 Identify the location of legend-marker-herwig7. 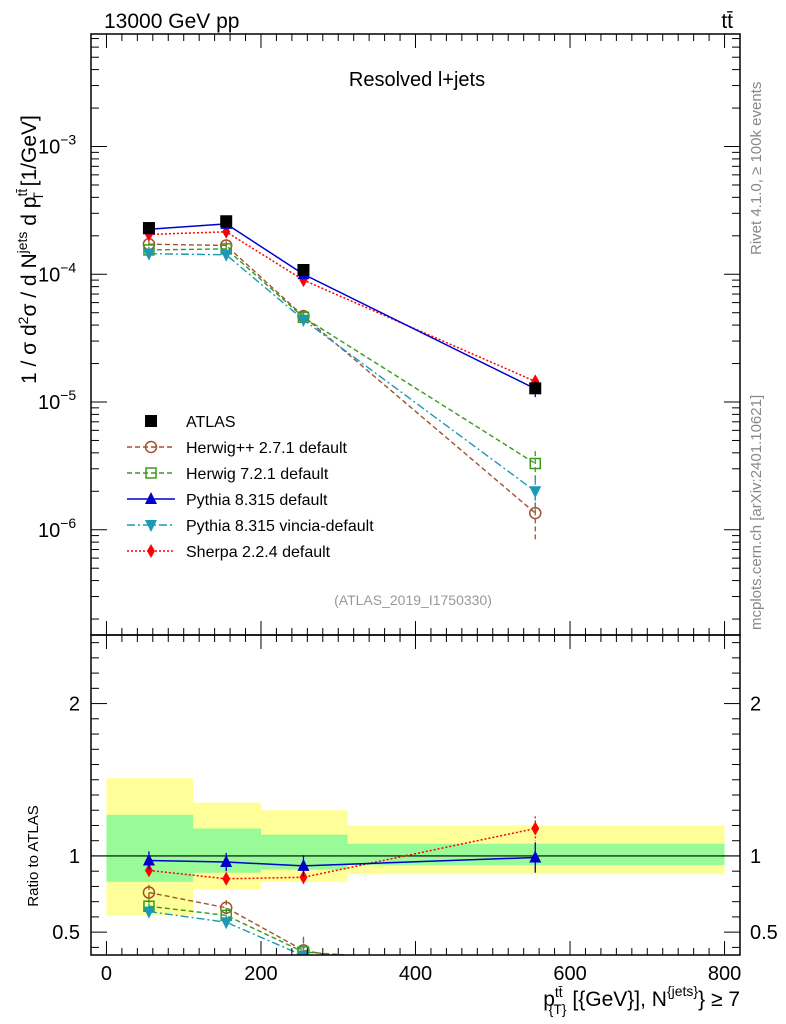
(151, 473).